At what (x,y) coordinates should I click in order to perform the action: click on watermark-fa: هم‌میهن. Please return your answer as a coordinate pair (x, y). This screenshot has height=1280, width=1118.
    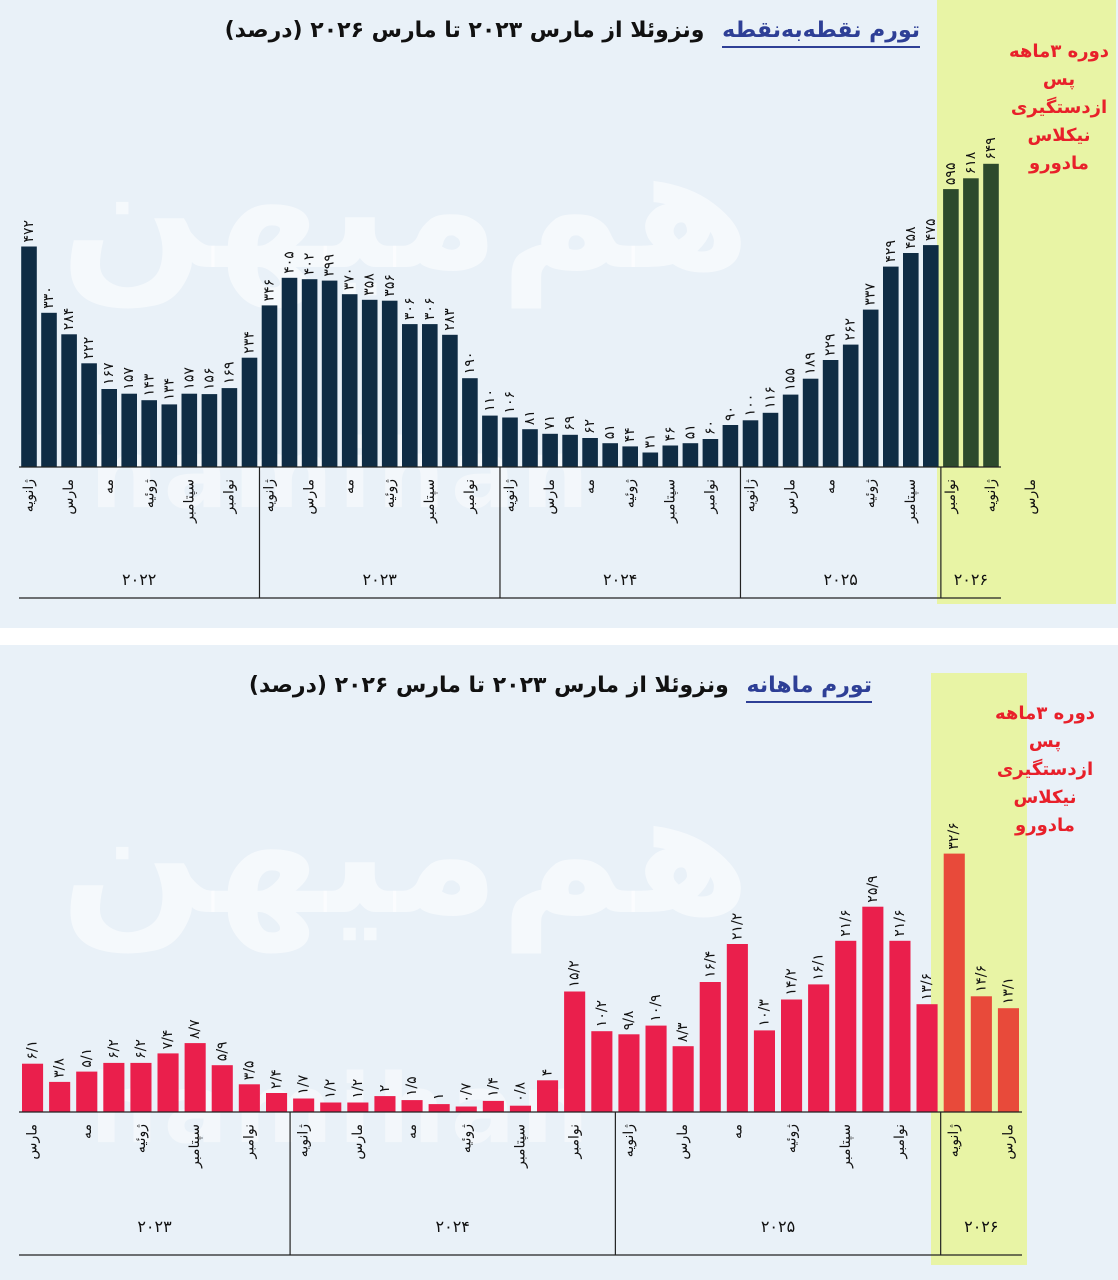
    Looking at the image, I should click on (406, 854).